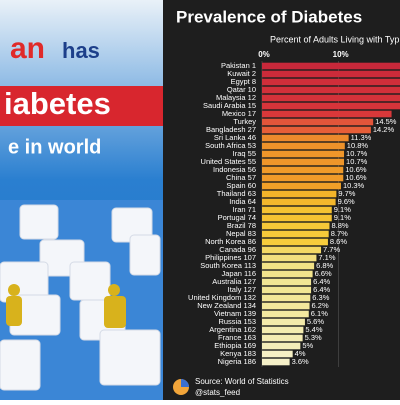 The width and height of the screenshot is (400, 405). I want to click on y-tick-label: Pakistan 1, so click(238, 65).